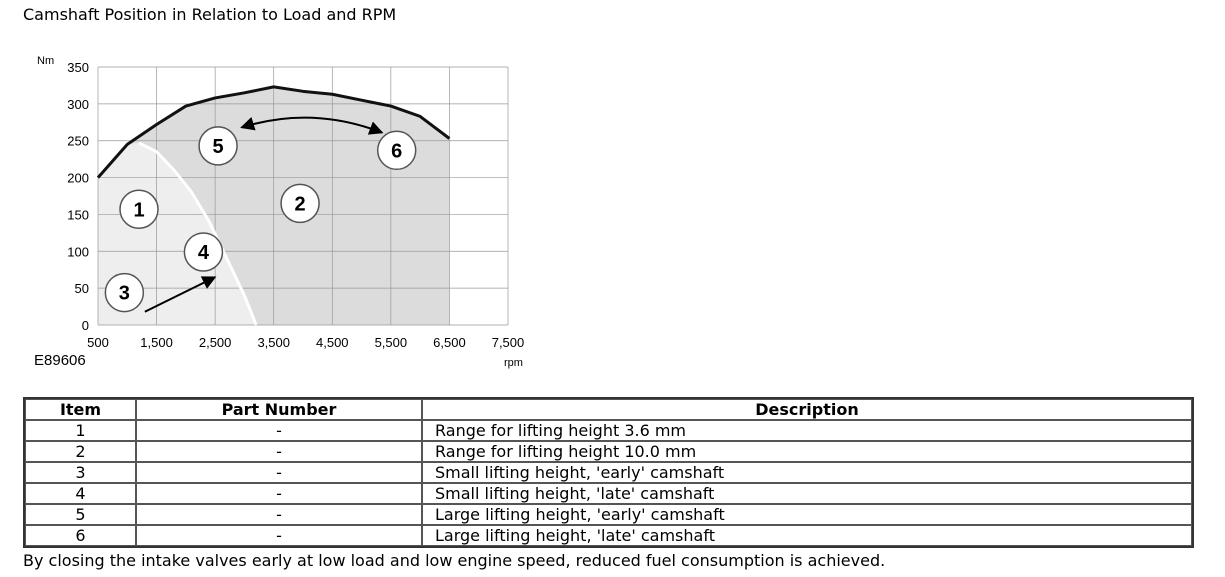  I want to click on x-unit-label: rpm, so click(513, 363).